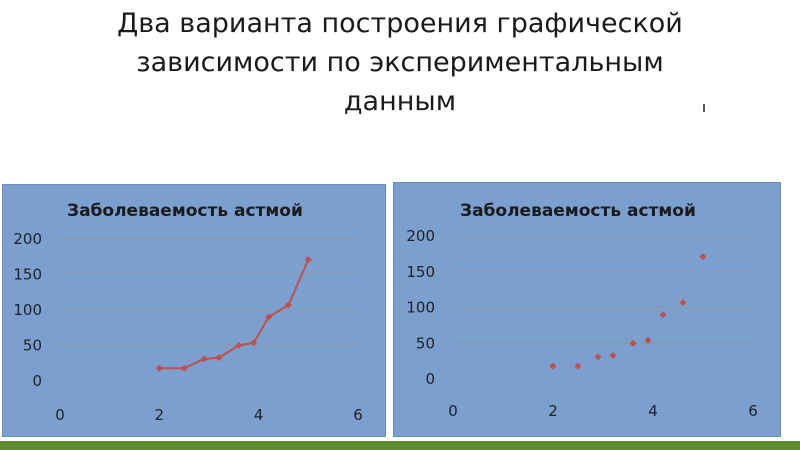 Image resolution: width=800 pixels, height=450 pixels. Describe the element at coordinates (704, 108) in the screenshot. I see `stray-mark` at that location.